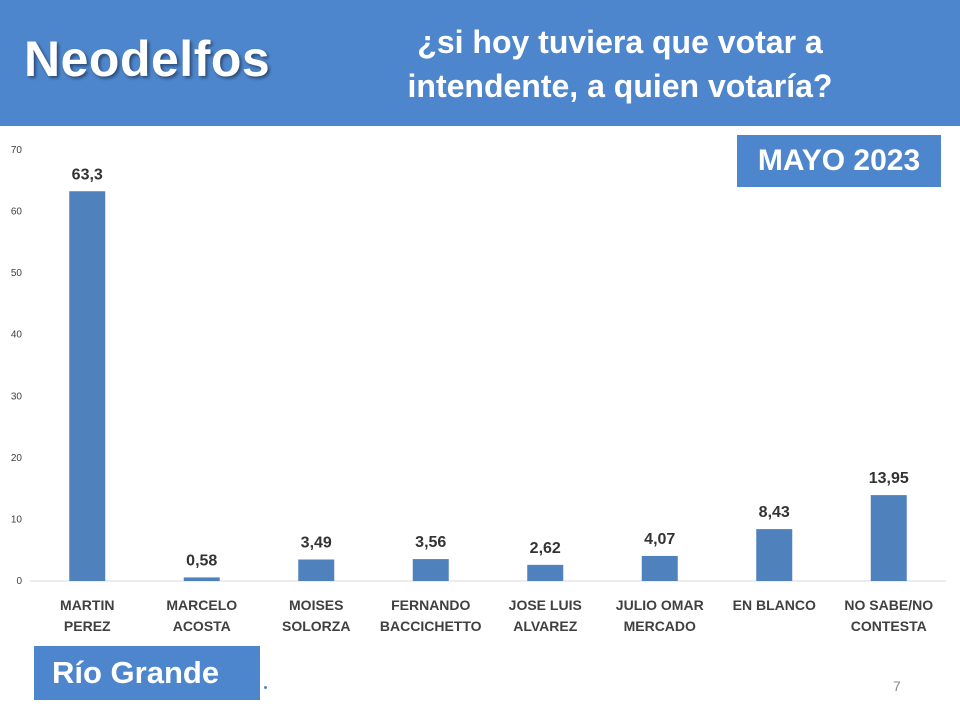  What do you see at coordinates (17, 458) in the screenshot?
I see `y-tick-label: 20` at bounding box center [17, 458].